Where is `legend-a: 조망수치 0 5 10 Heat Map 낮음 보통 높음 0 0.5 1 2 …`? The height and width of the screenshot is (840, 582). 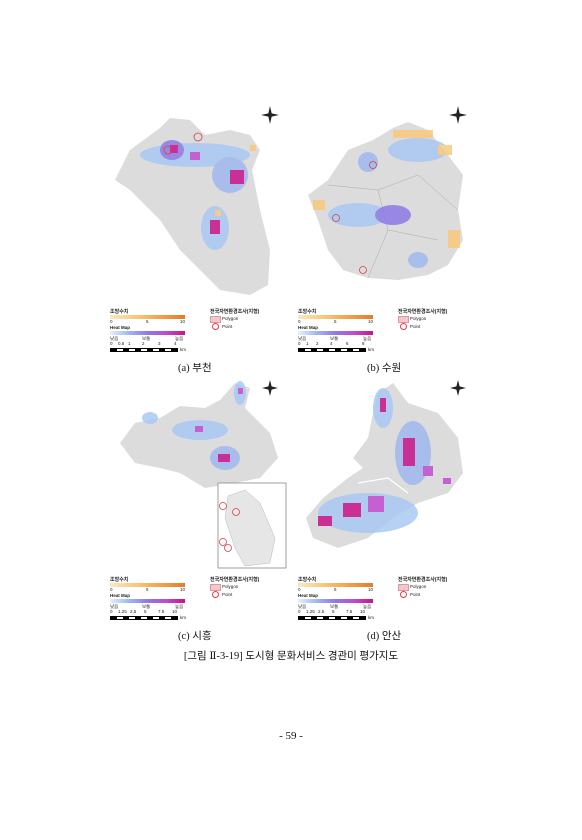 legend-a: 조망수치 0 5 10 Heat Map 낮음 보통 높음 0 0.5 1 2 … is located at coordinates (185, 330).